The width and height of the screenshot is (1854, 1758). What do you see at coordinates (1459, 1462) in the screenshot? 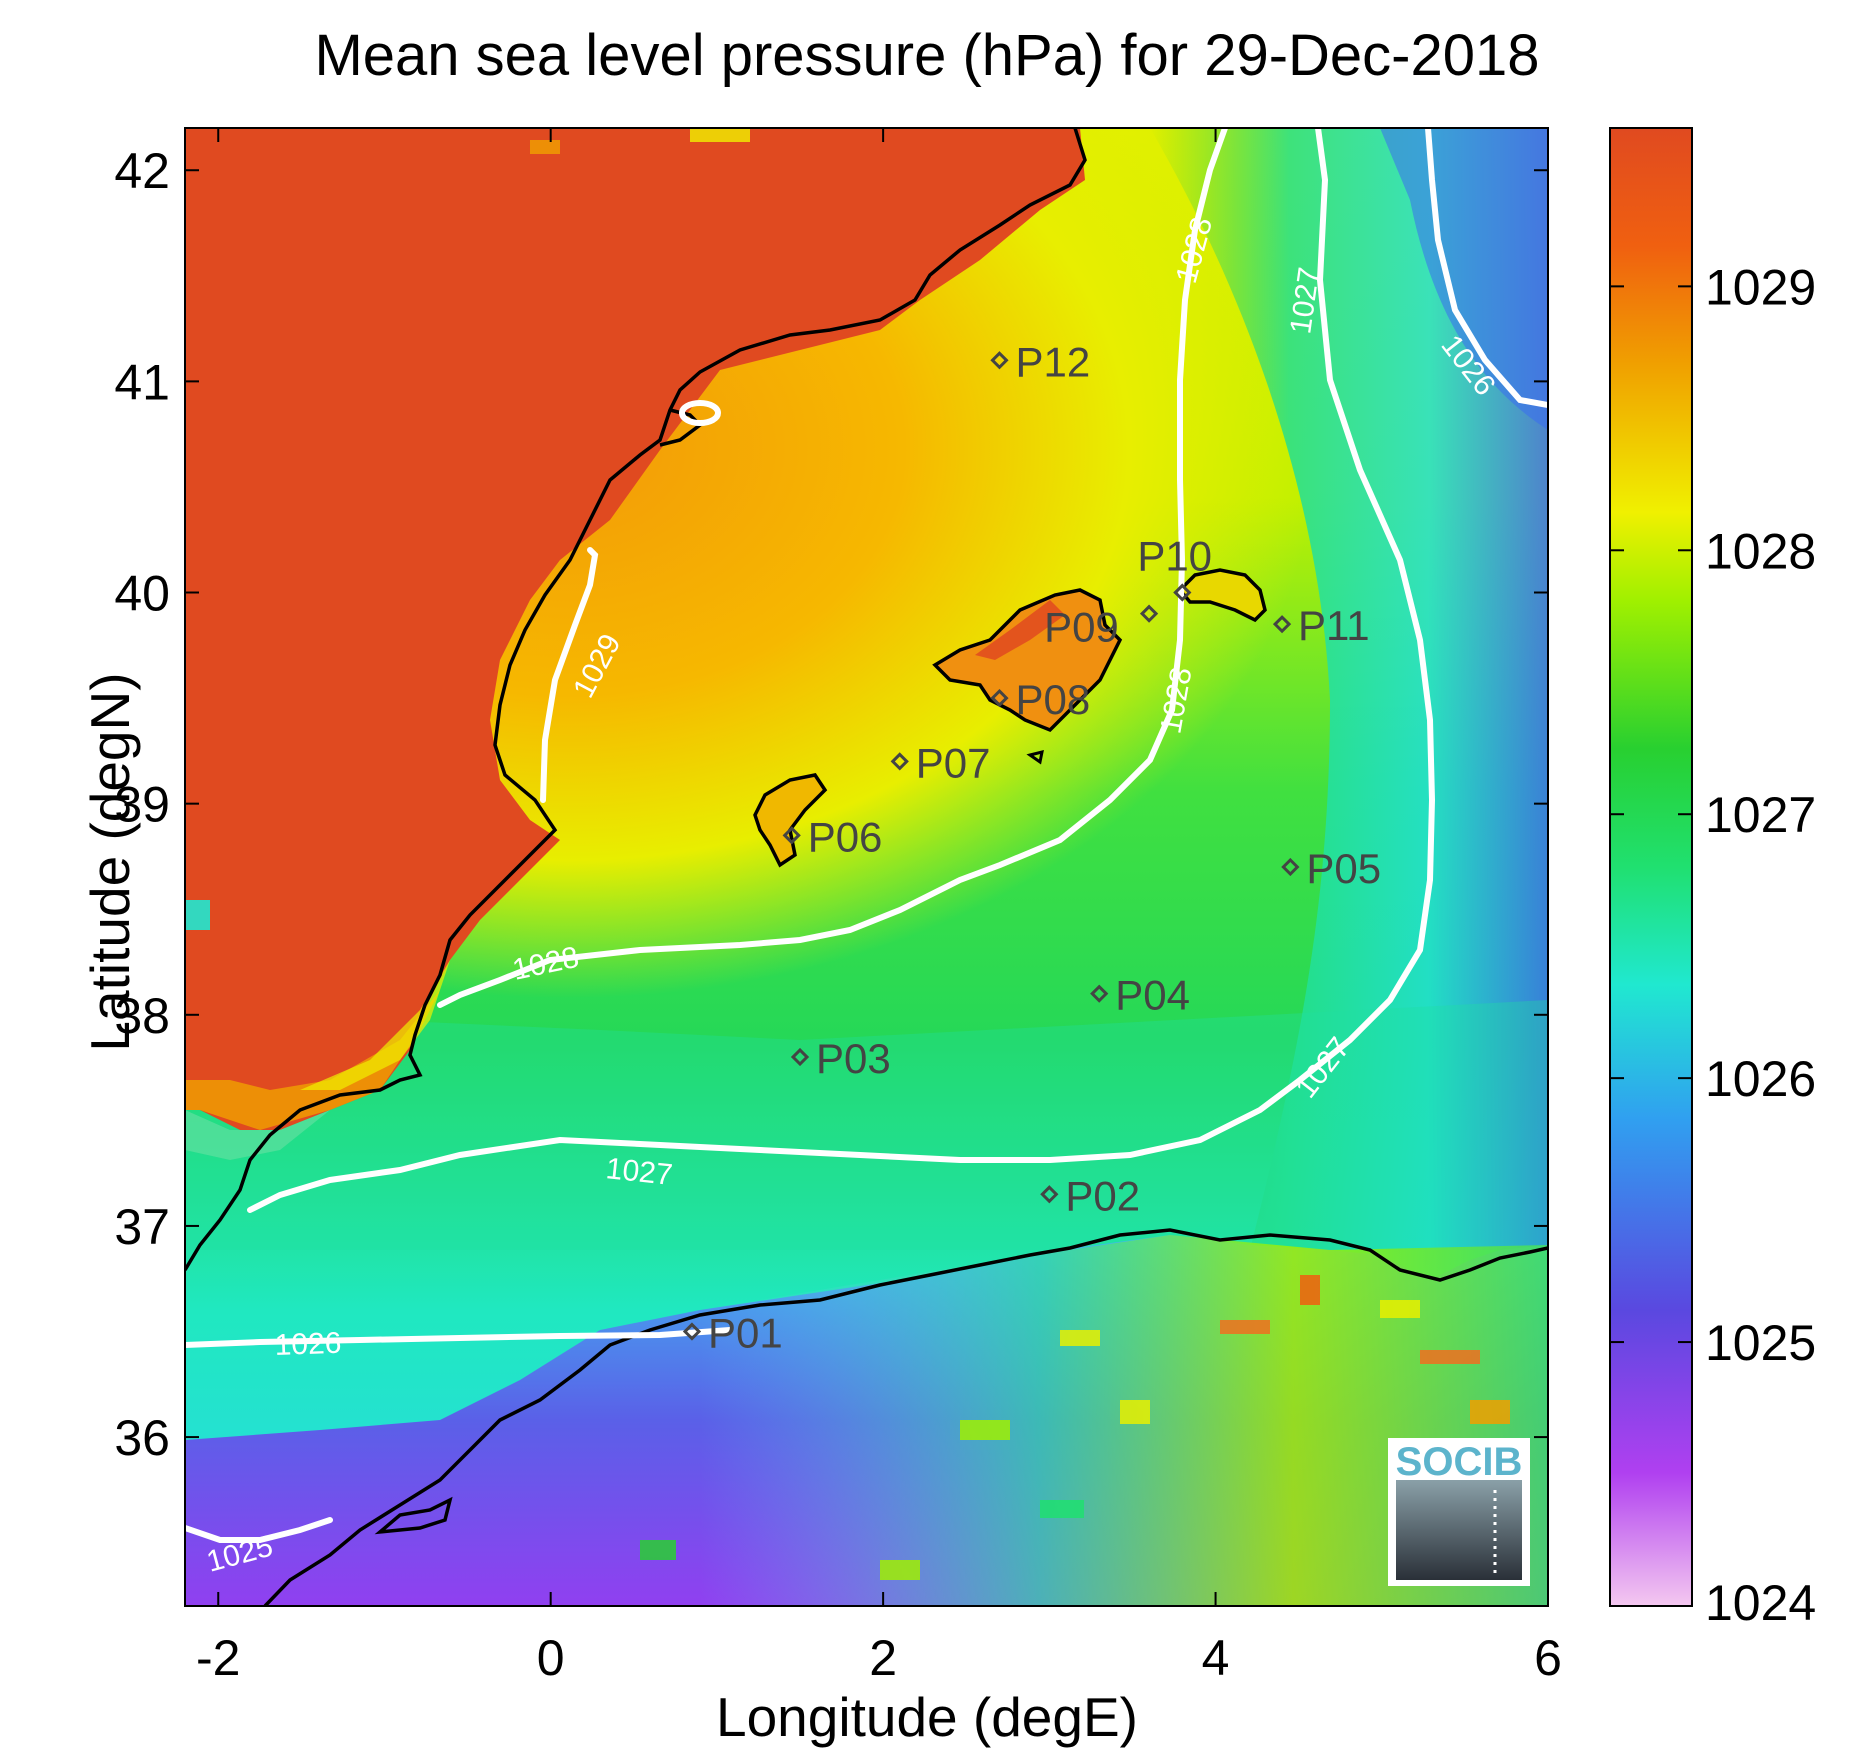
I see `socib-logo-text: SOCIB` at bounding box center [1459, 1462].